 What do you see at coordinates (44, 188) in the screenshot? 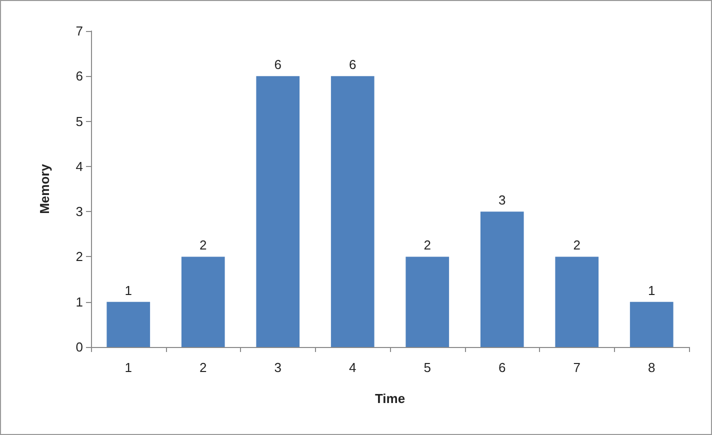
I see `y-axis-title: Memory` at bounding box center [44, 188].